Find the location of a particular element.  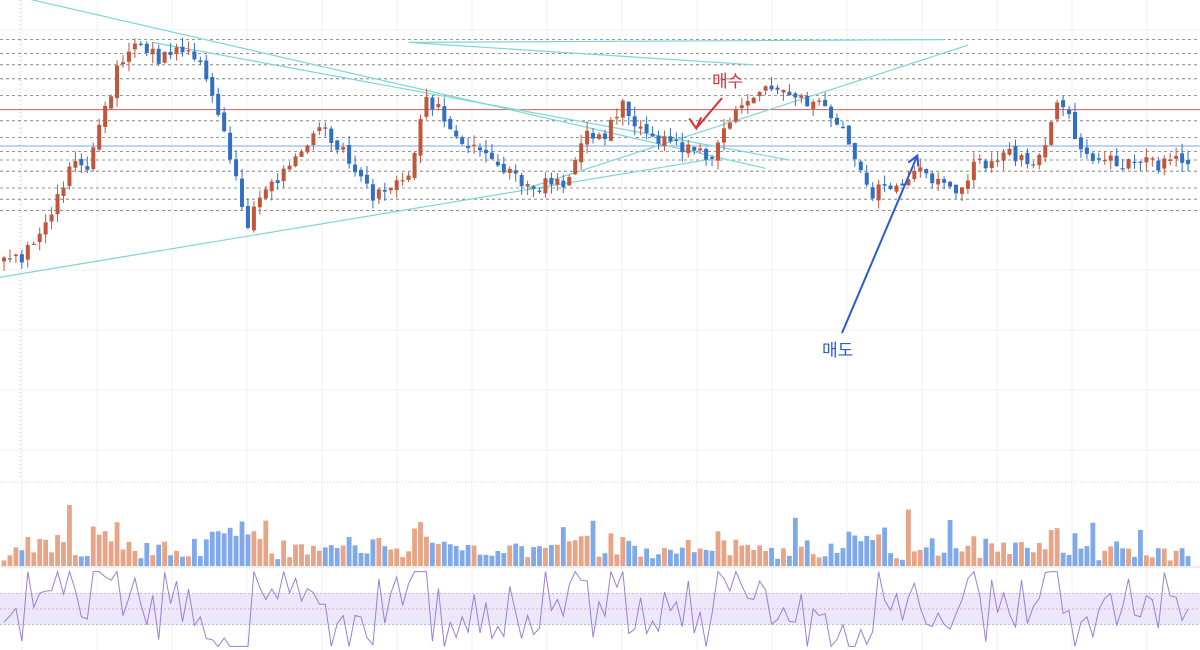

trendline is located at coordinates (471, 101).